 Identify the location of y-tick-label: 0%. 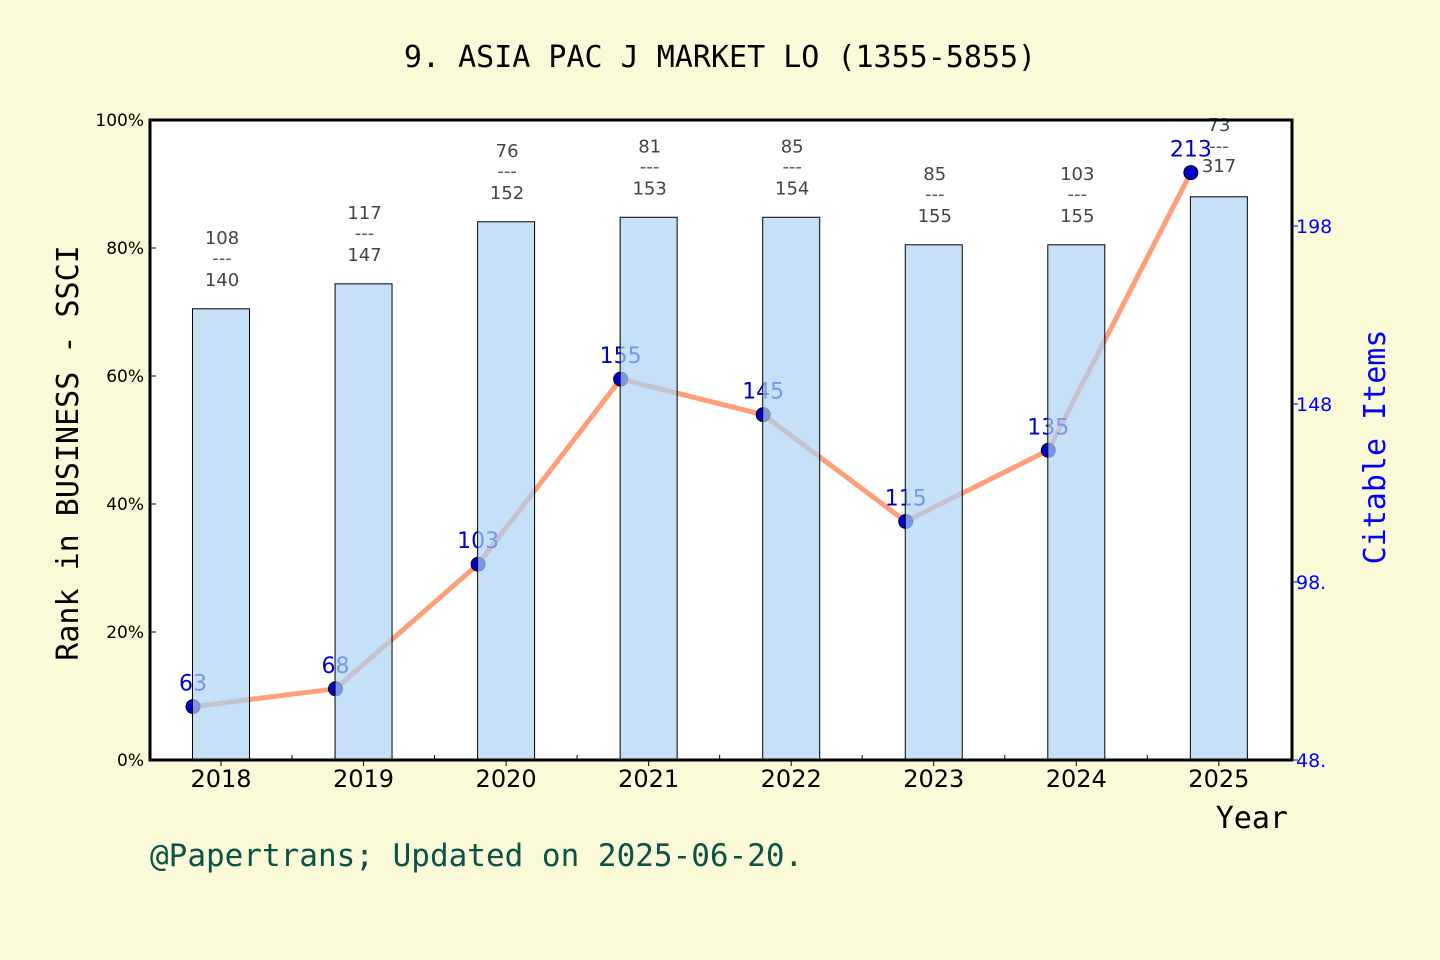
(130, 761).